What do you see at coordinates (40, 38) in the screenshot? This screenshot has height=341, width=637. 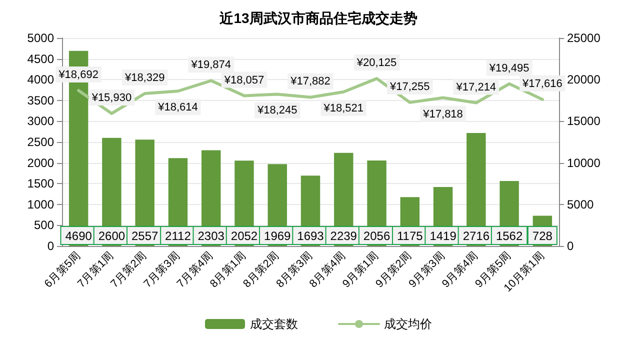 I see `y-tick-label: 5000` at bounding box center [40, 38].